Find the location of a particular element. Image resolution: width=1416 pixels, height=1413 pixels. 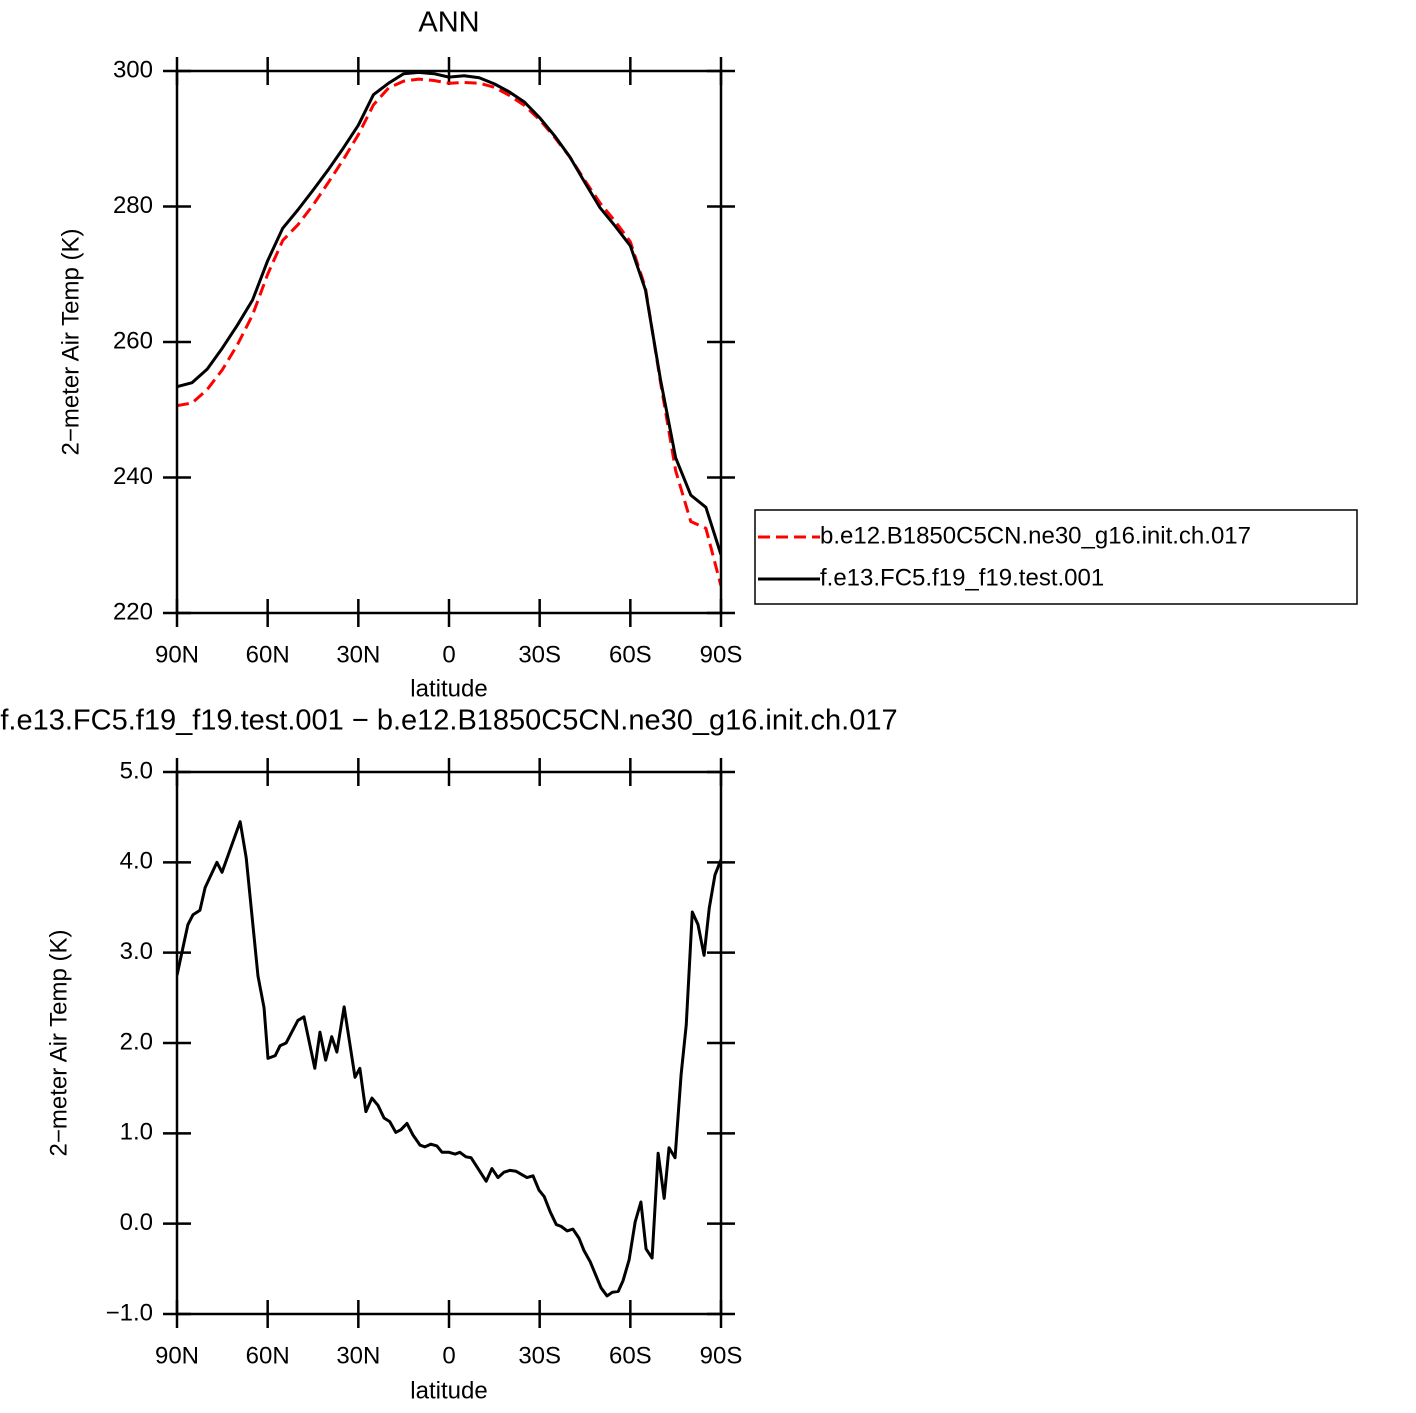

y-tick-label: 260 is located at coordinates (133, 340).